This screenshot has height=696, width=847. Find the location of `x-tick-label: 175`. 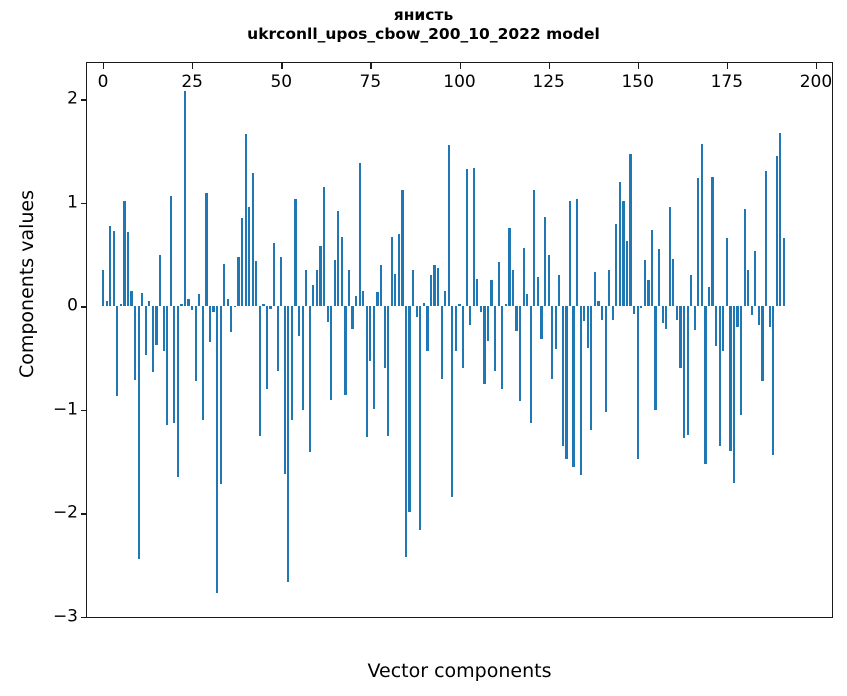

x-tick-label: 175 is located at coordinates (727, 82).